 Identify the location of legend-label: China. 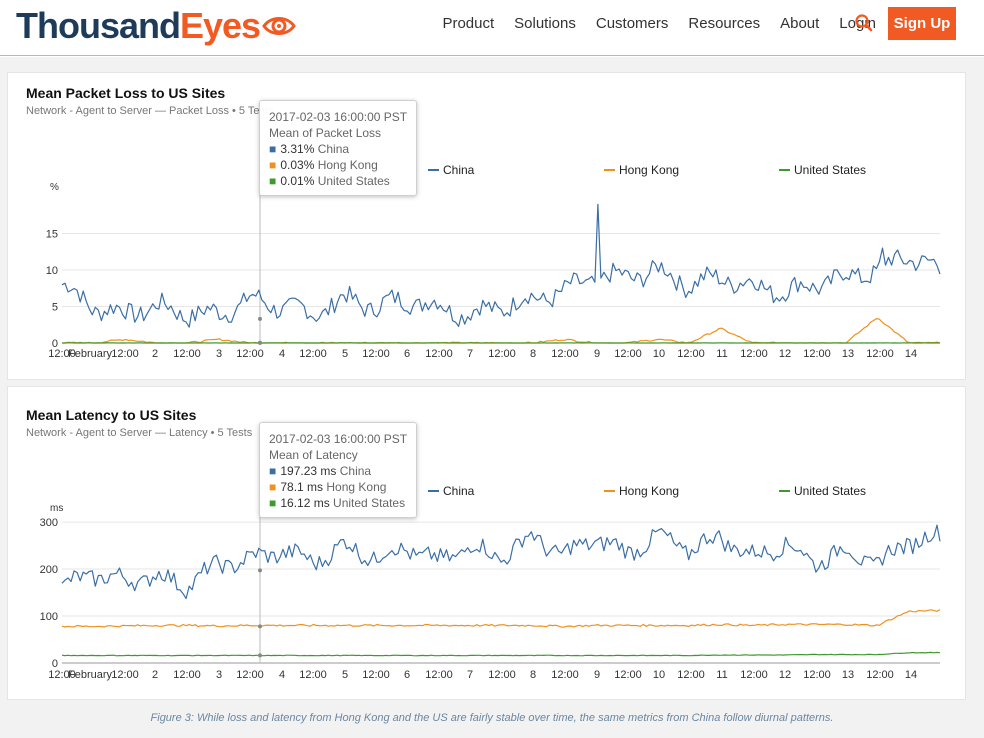
(459, 491).